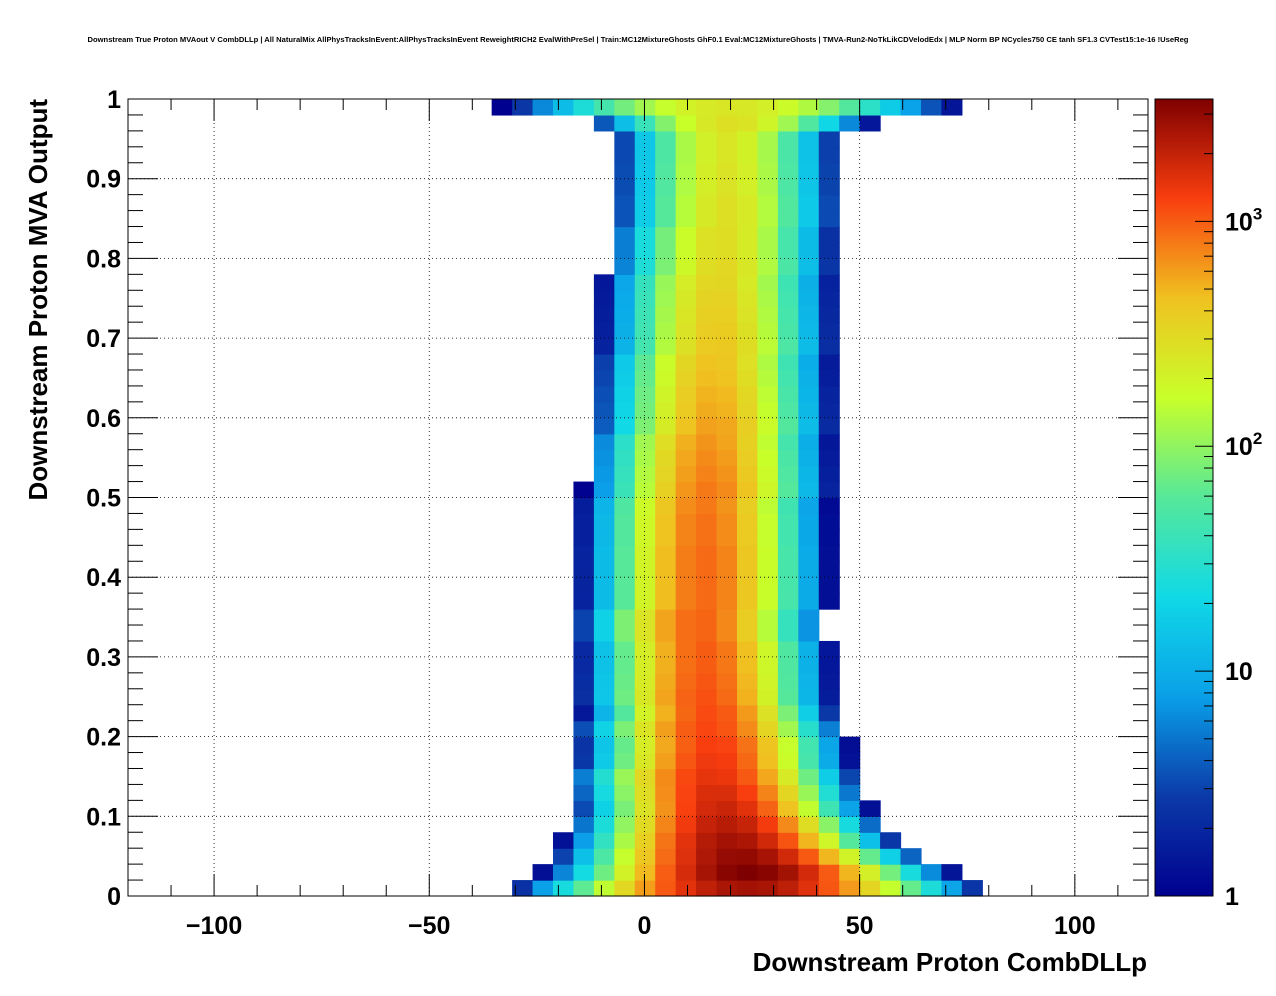 The image size is (1276, 996). Describe the element at coordinates (103, 259) in the screenshot. I see `y-tick-label: 0.8` at that location.